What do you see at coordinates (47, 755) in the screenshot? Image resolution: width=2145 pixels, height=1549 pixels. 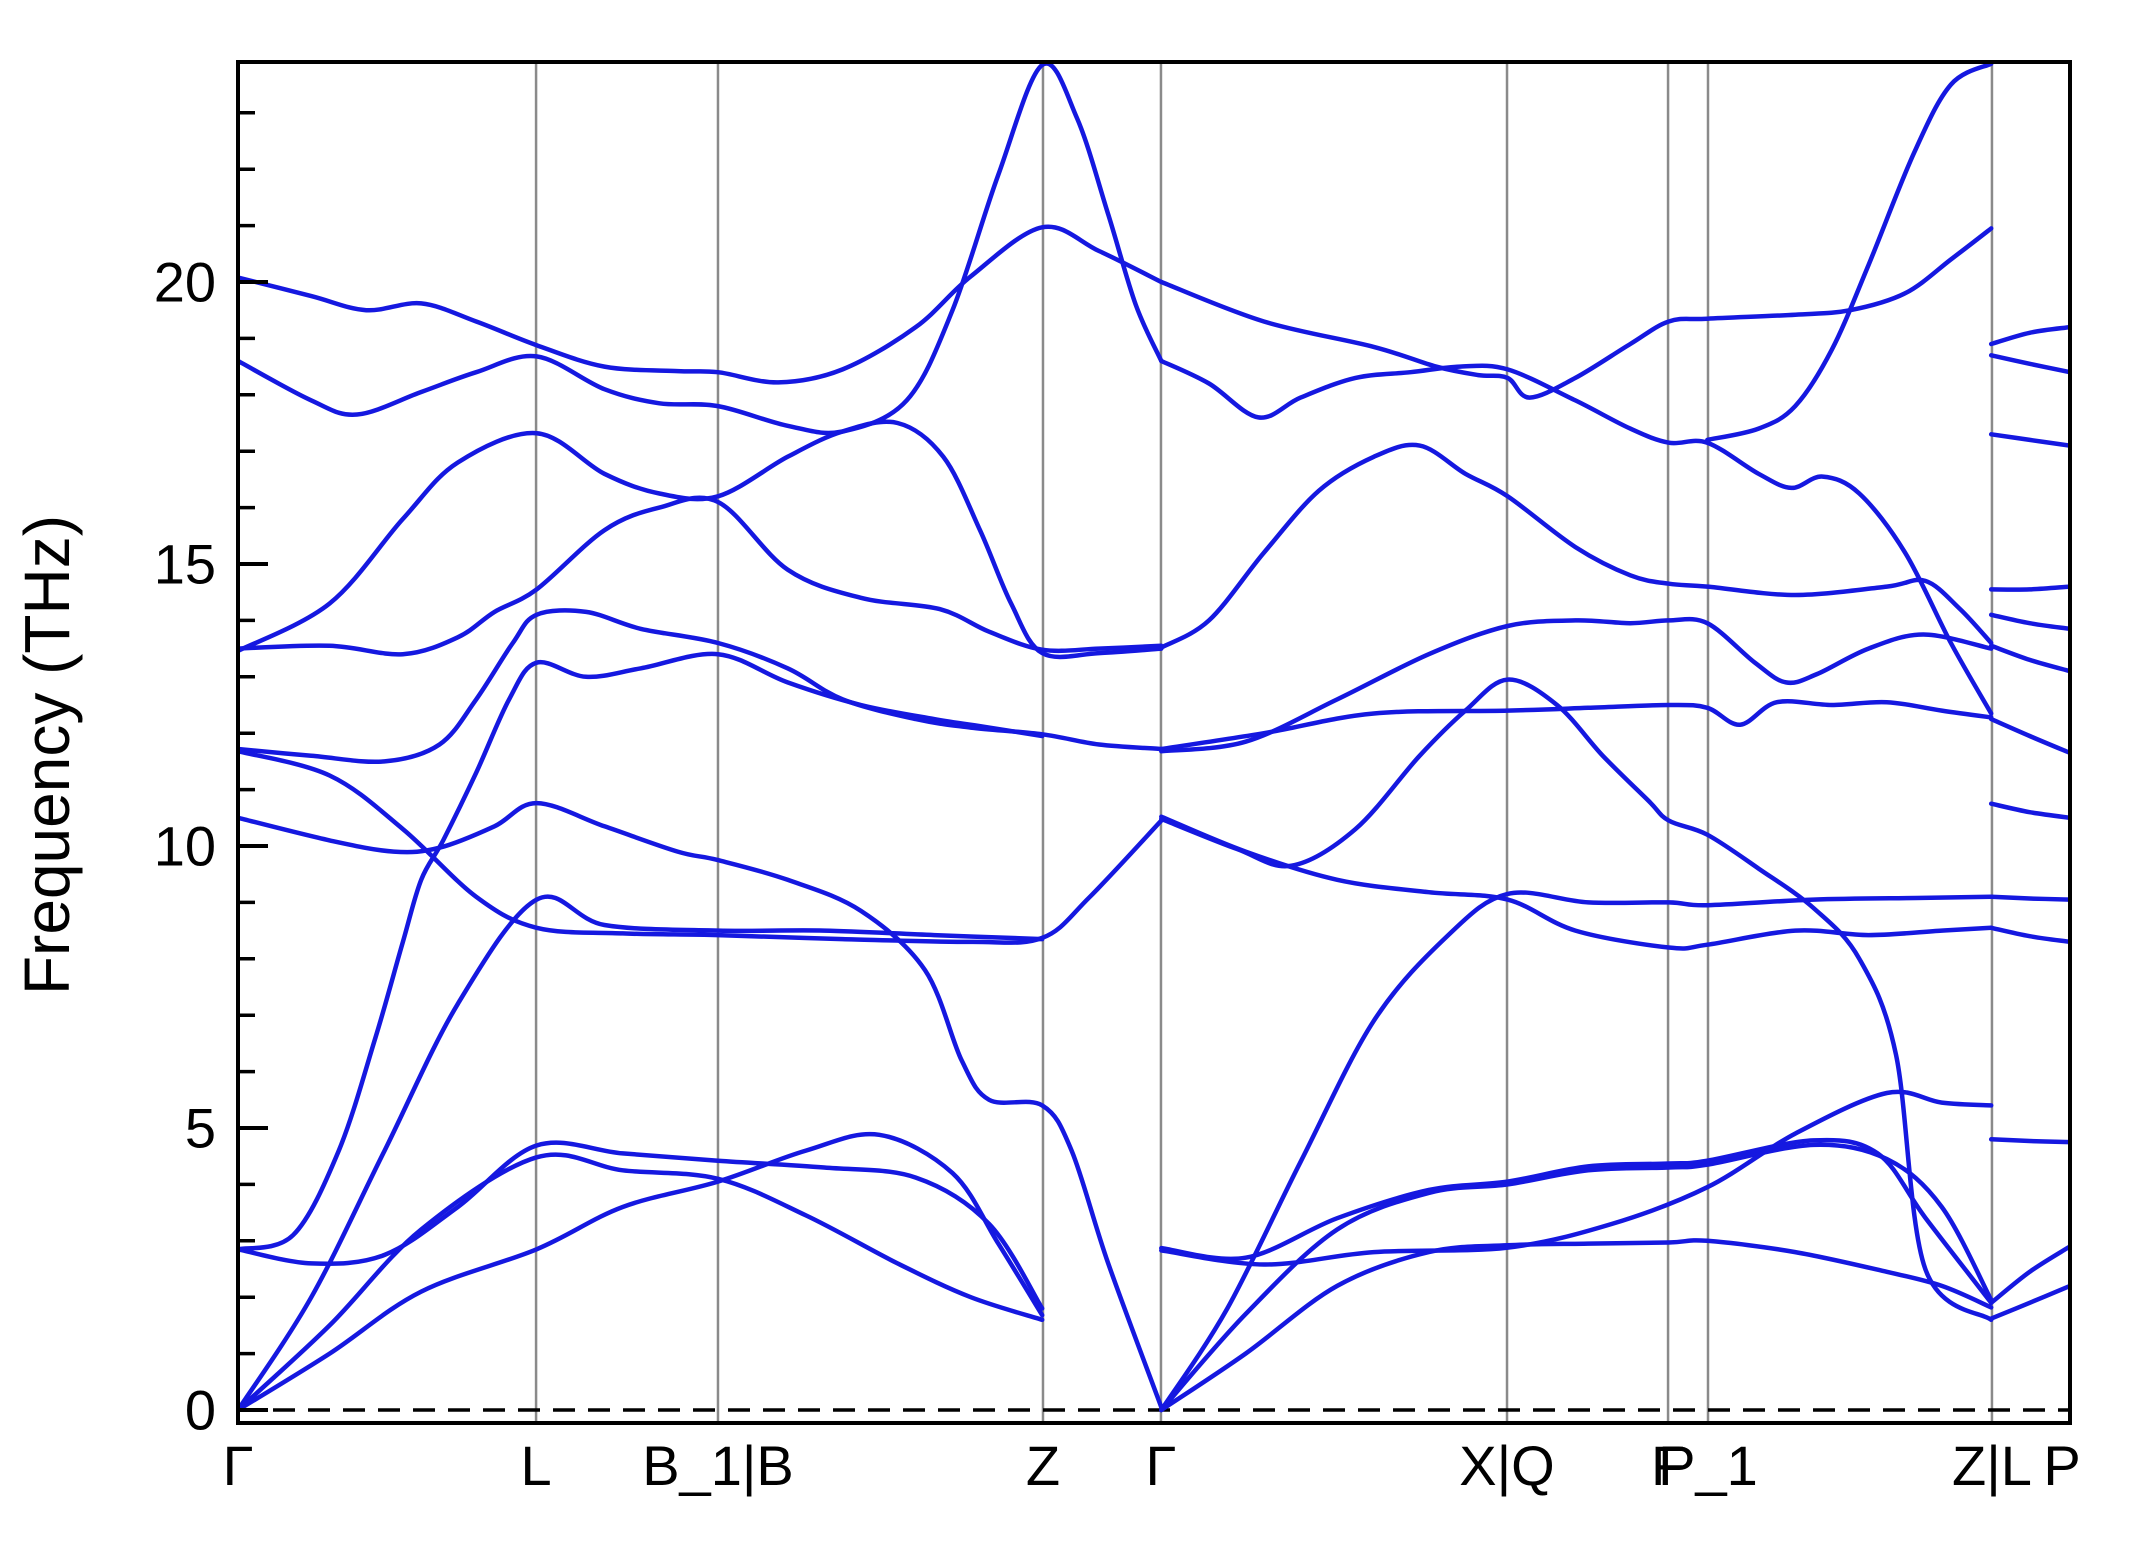 I see `y-axis-label: Frequency (THz)` at bounding box center [47, 755].